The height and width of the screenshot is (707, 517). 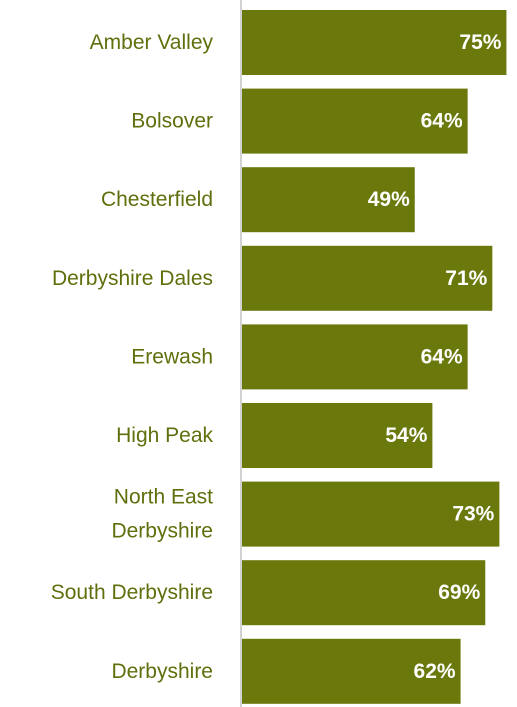 I want to click on data-label-high-peak: 54%, so click(x=406, y=435).